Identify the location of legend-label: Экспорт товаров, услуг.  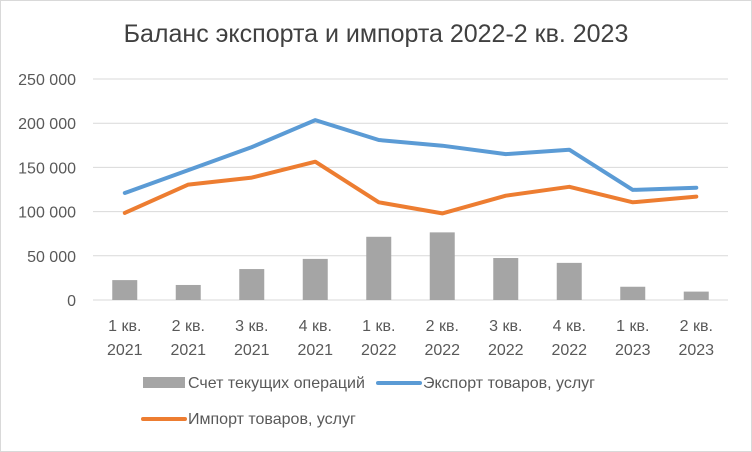
(509, 383).